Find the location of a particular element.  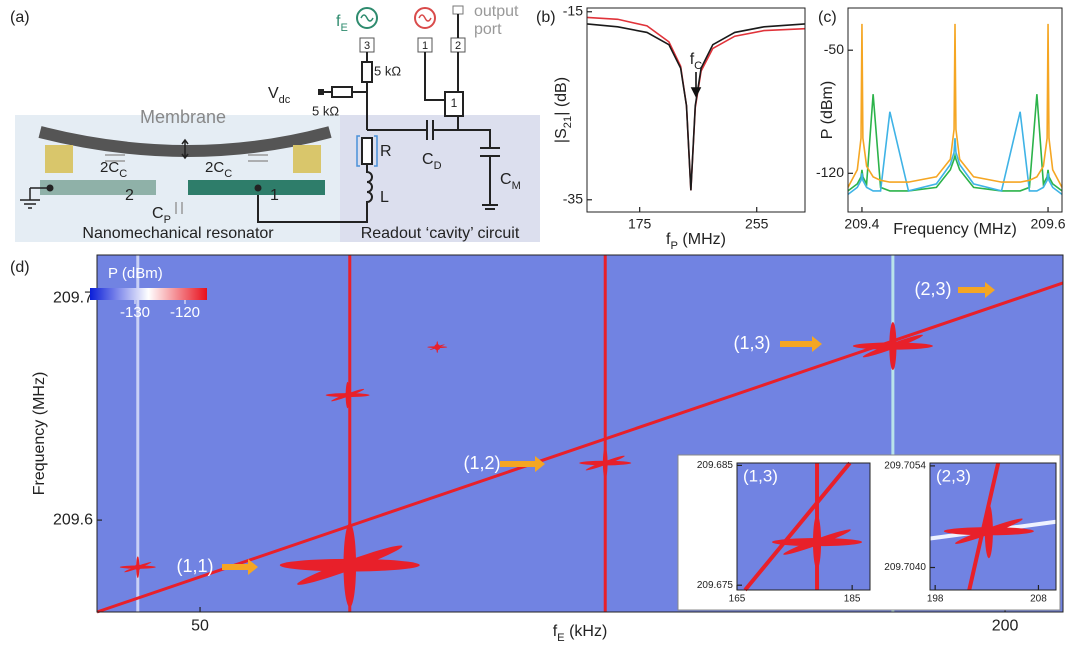

membrane-label: Membrane is located at coordinates (183, 117).